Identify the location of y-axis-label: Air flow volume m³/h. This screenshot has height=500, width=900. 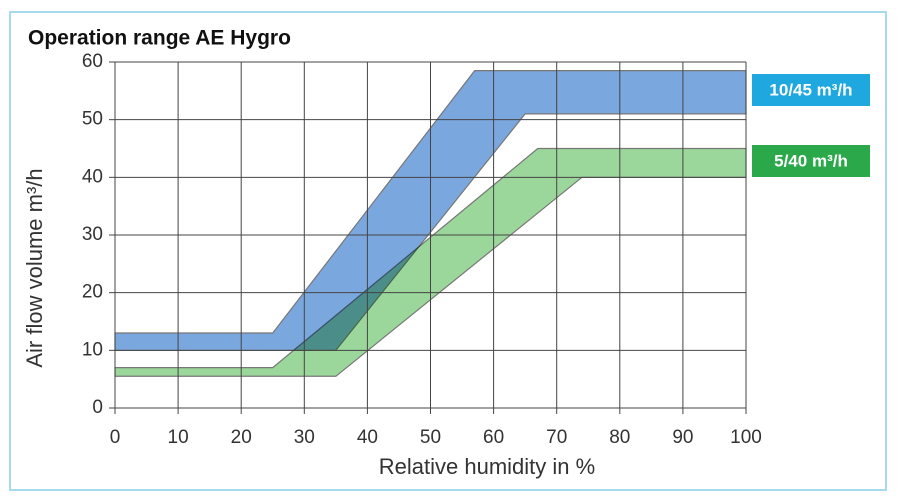
(34, 267).